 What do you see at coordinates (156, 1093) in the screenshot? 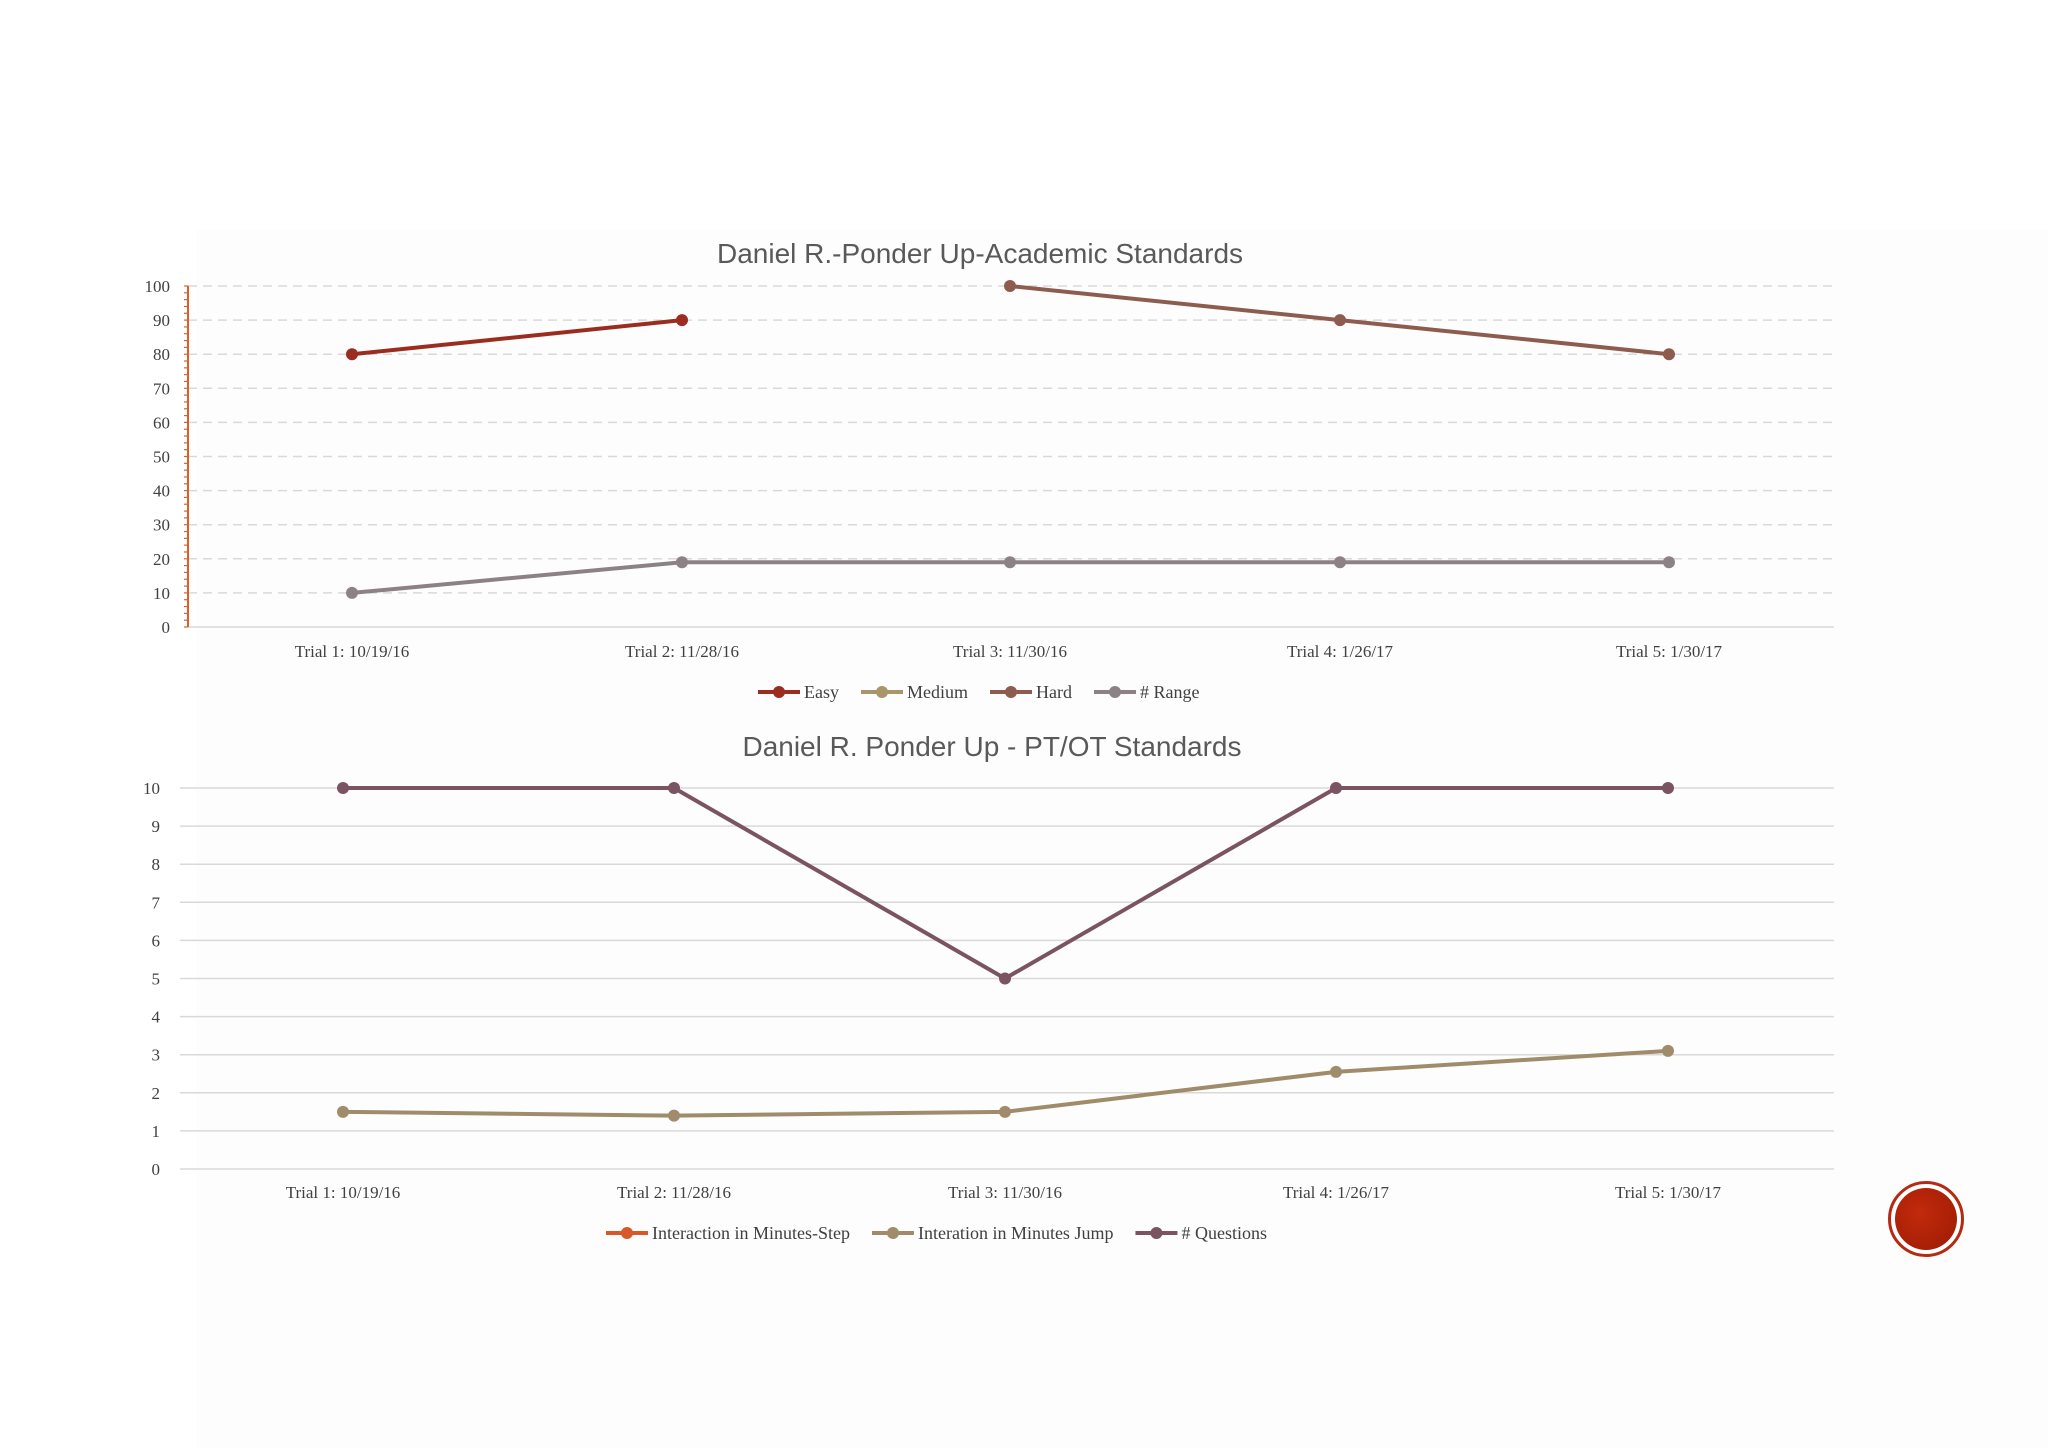
I see `y-tick-label: 2` at bounding box center [156, 1093].